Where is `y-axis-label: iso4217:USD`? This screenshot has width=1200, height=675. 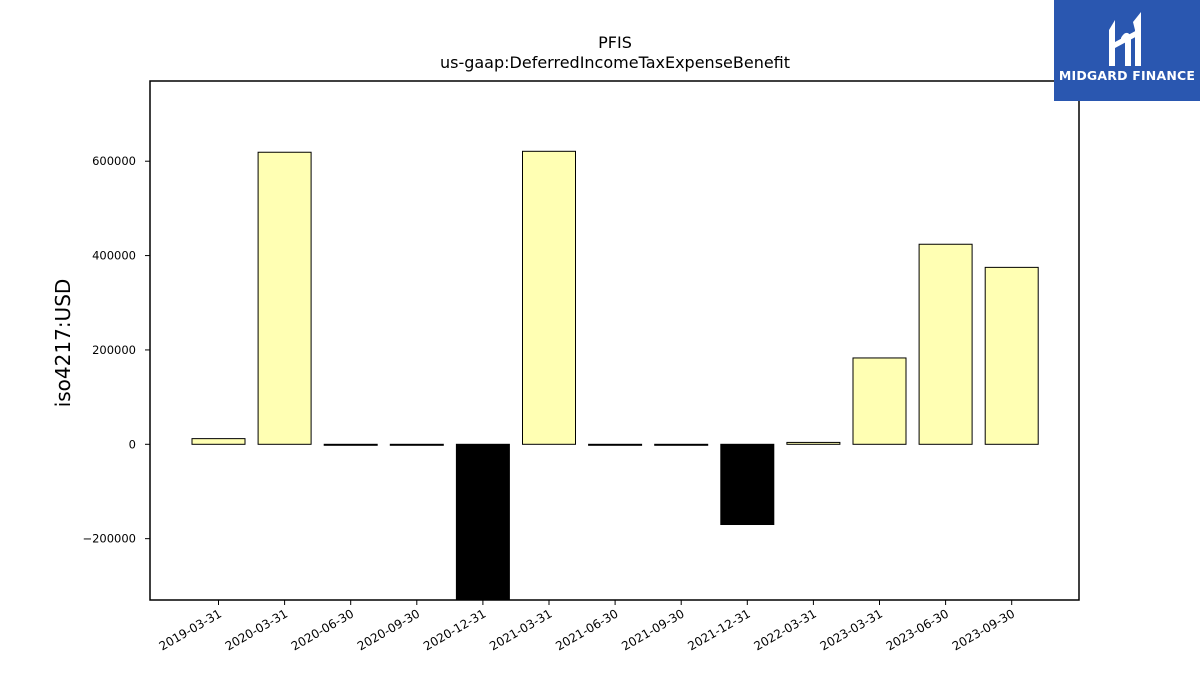
y-axis-label: iso4217:USD is located at coordinates (63, 343).